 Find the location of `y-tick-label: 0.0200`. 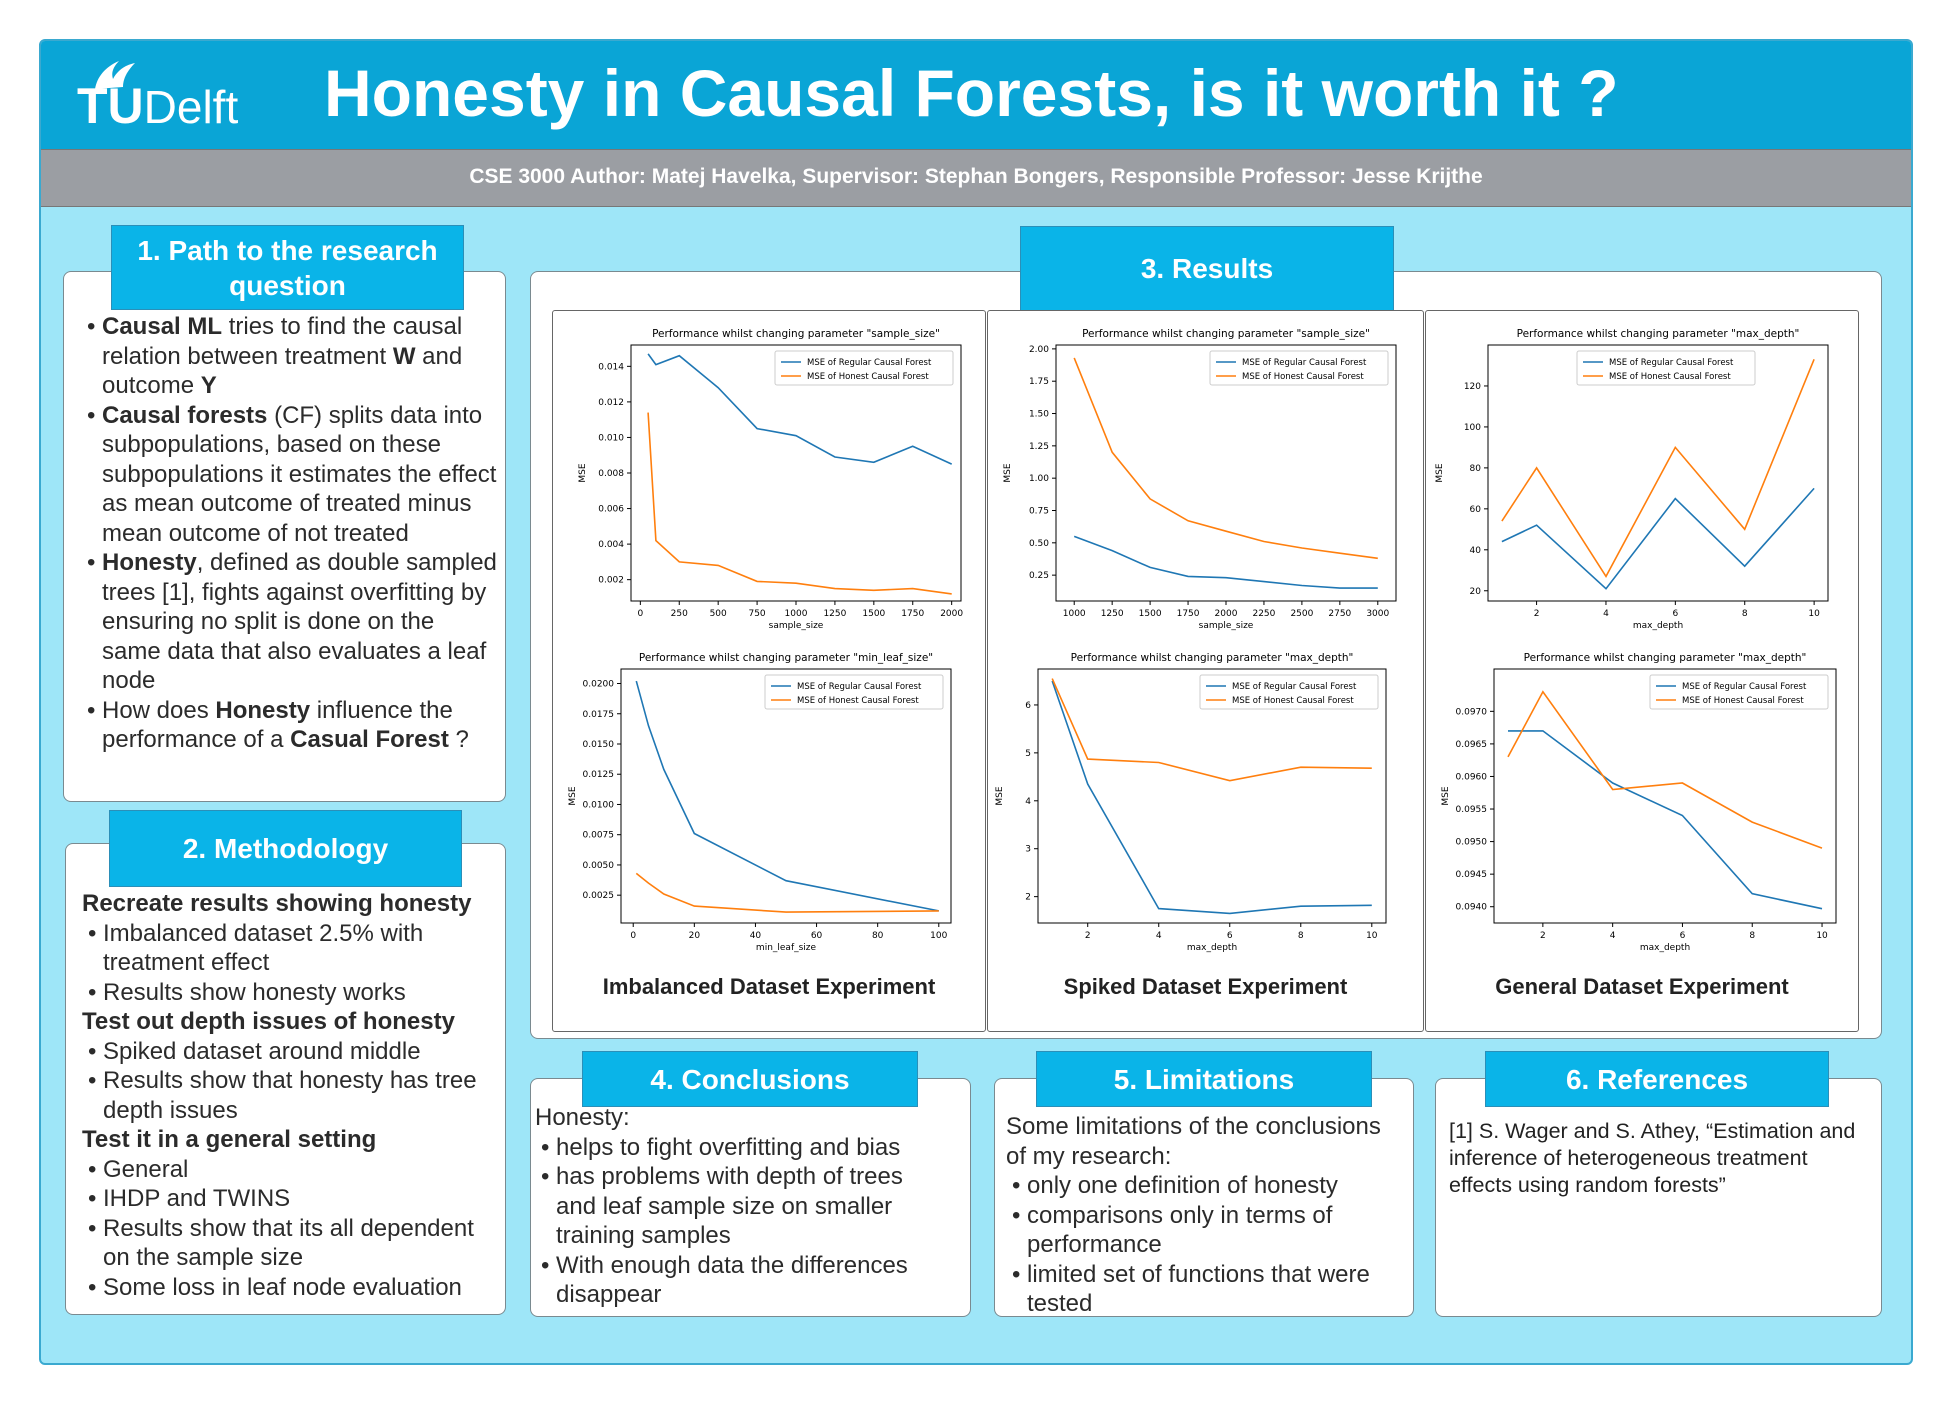

y-tick-label: 0.0200 is located at coordinates (599, 685).